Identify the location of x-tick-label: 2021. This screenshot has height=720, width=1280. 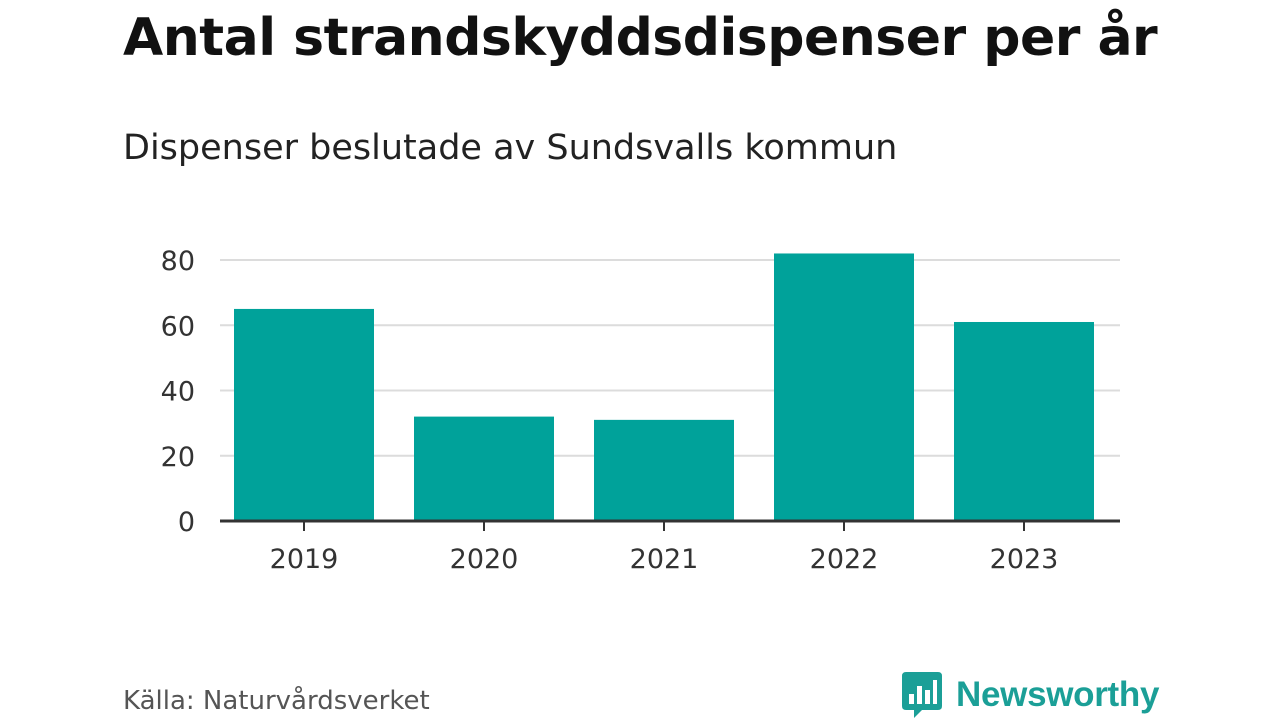
(664, 559).